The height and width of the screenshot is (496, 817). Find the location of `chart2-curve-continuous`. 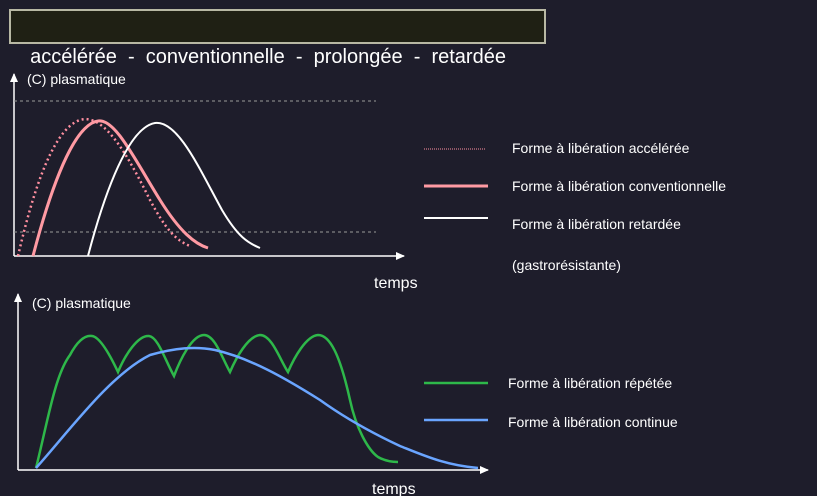

chart2-curve-continuous is located at coordinates (257, 408).